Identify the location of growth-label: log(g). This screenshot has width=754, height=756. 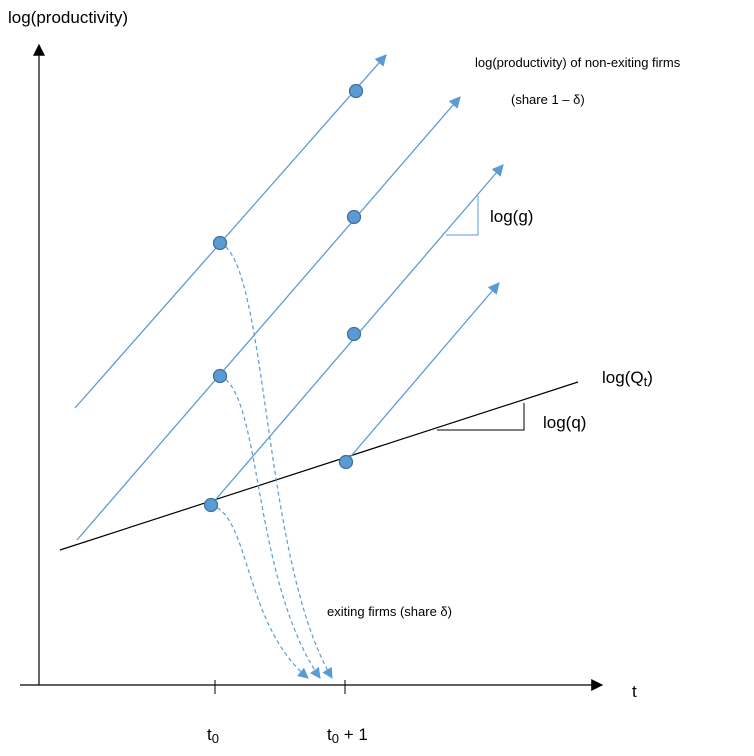
(511, 216).